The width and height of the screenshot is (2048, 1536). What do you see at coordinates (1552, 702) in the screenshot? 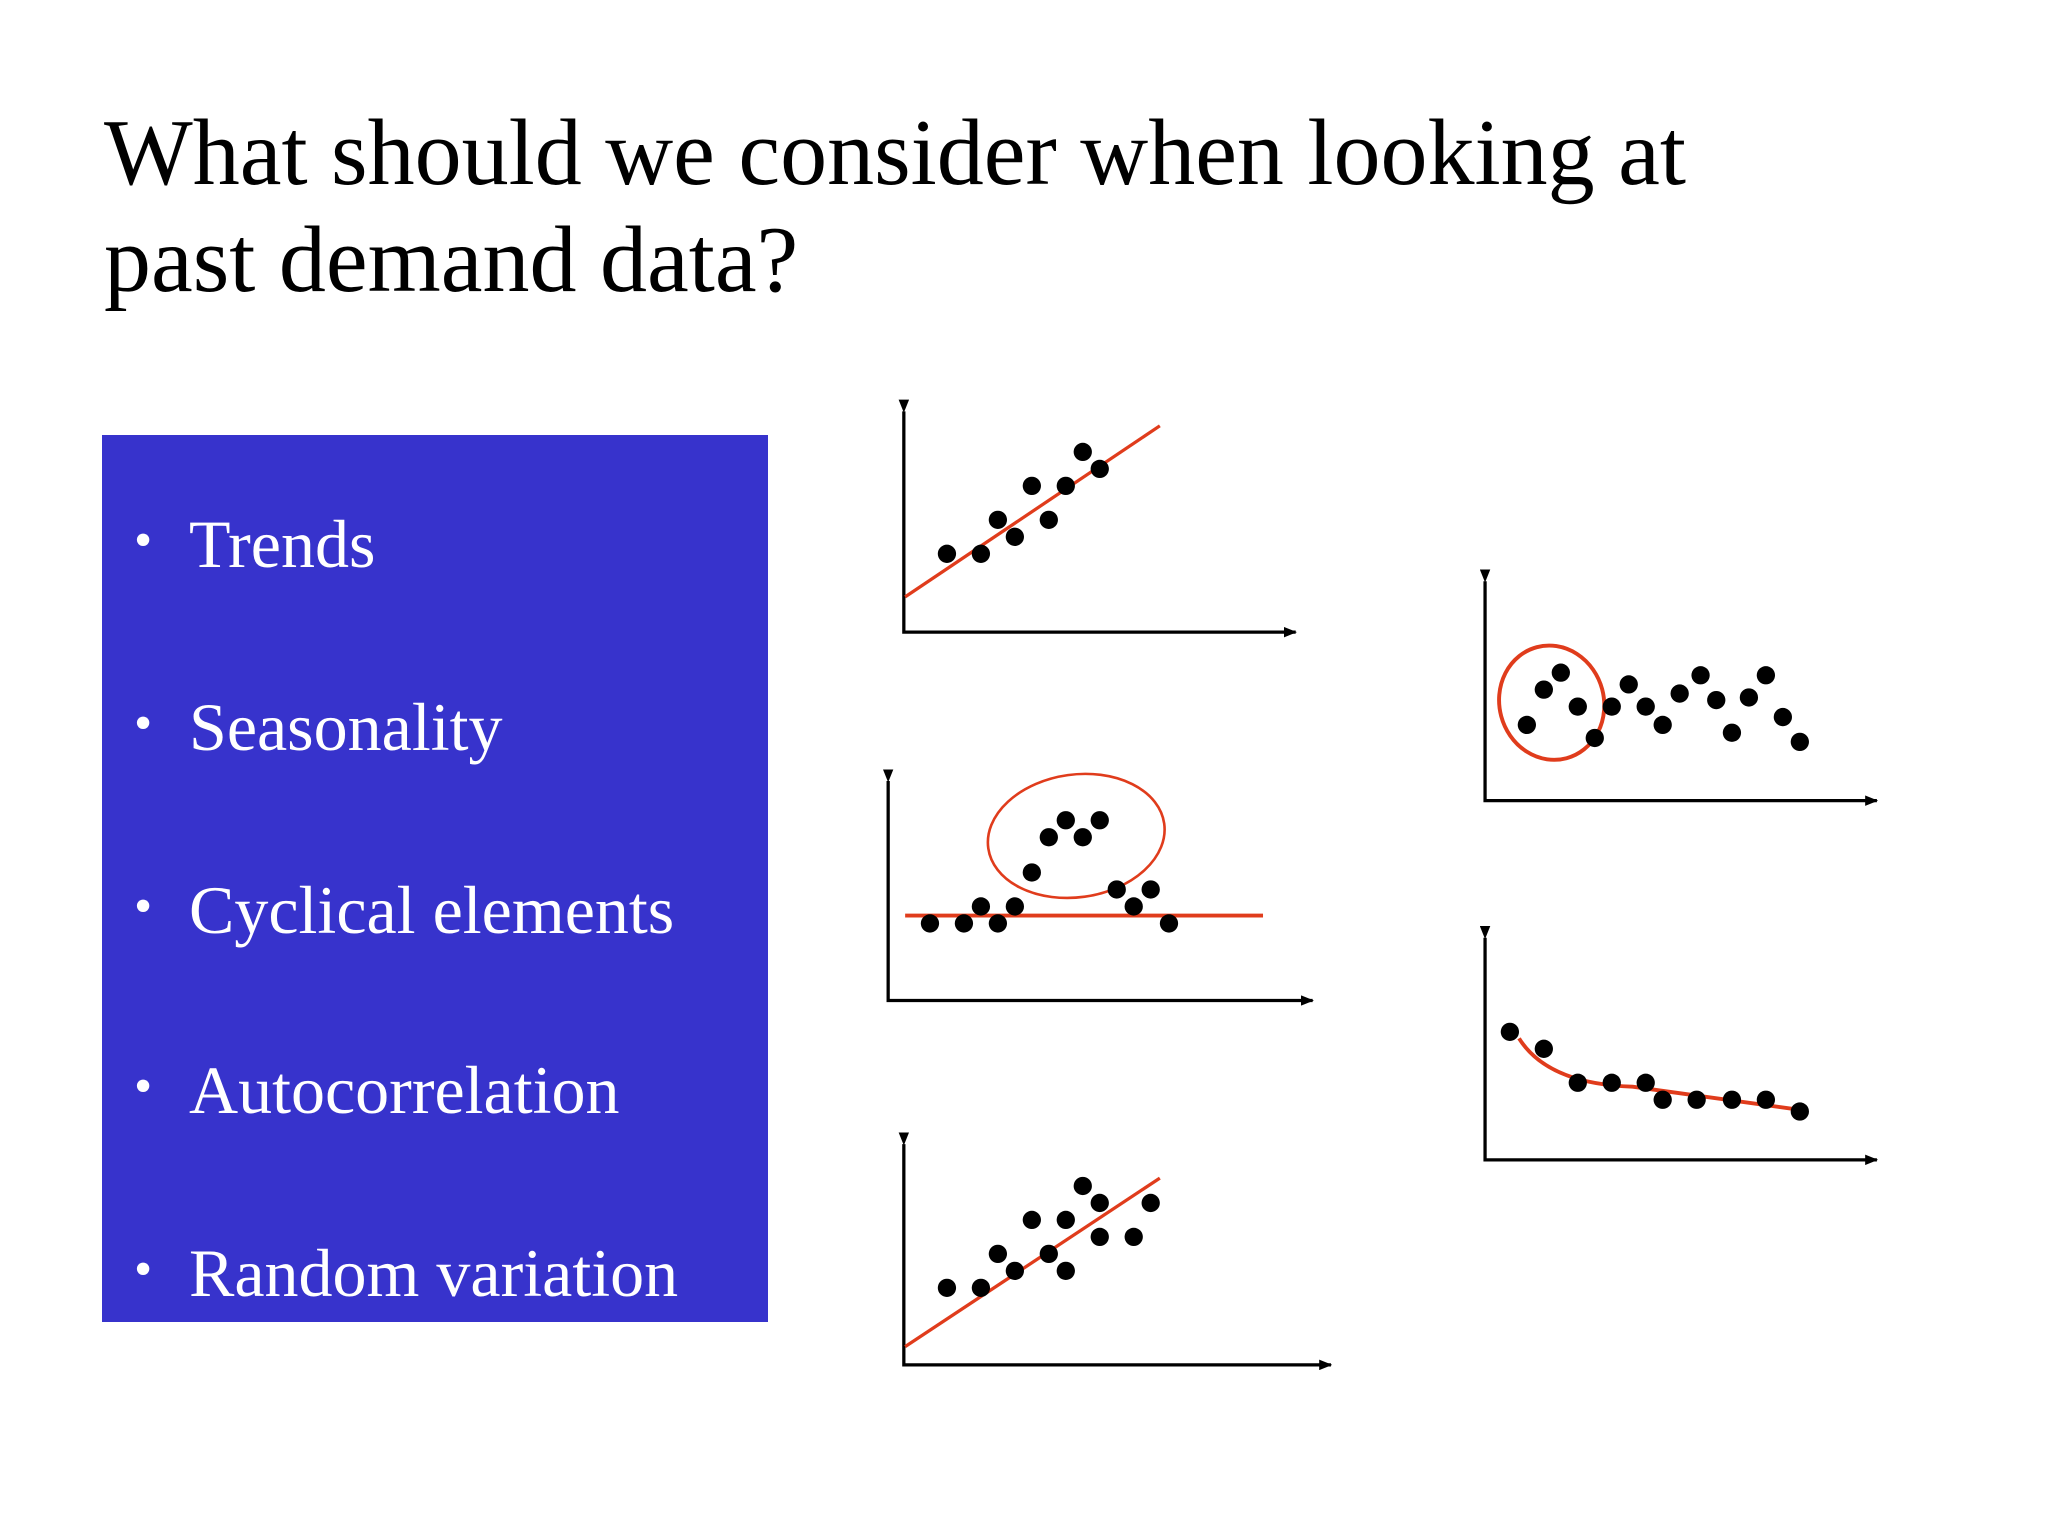
I see `season-loop` at bounding box center [1552, 702].